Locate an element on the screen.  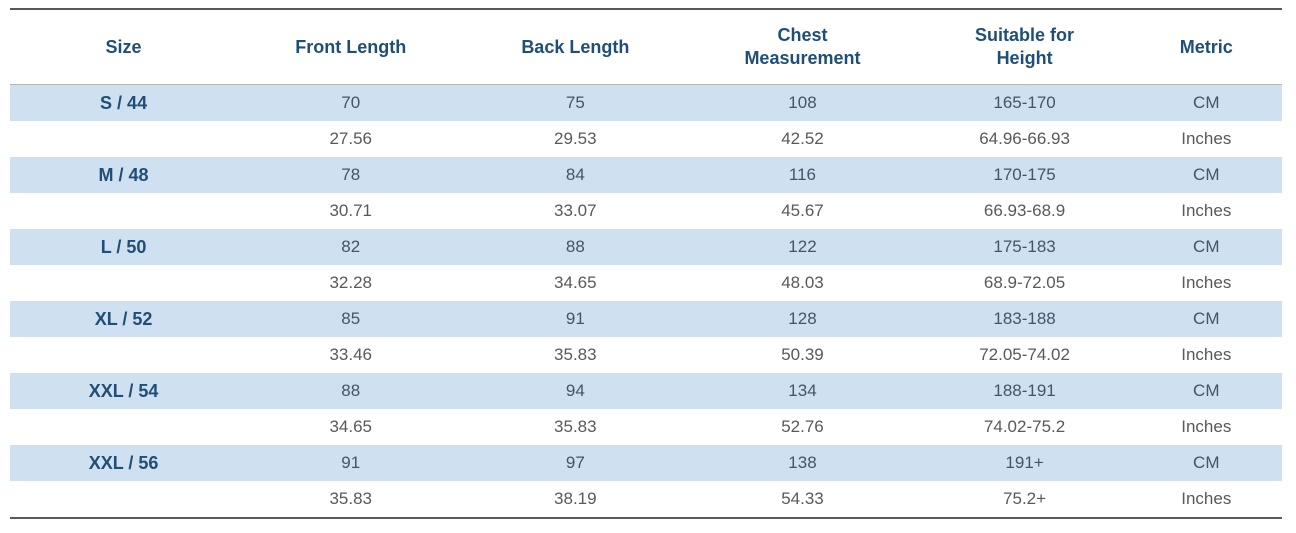
cell-chest: 138 is located at coordinates (802, 462).